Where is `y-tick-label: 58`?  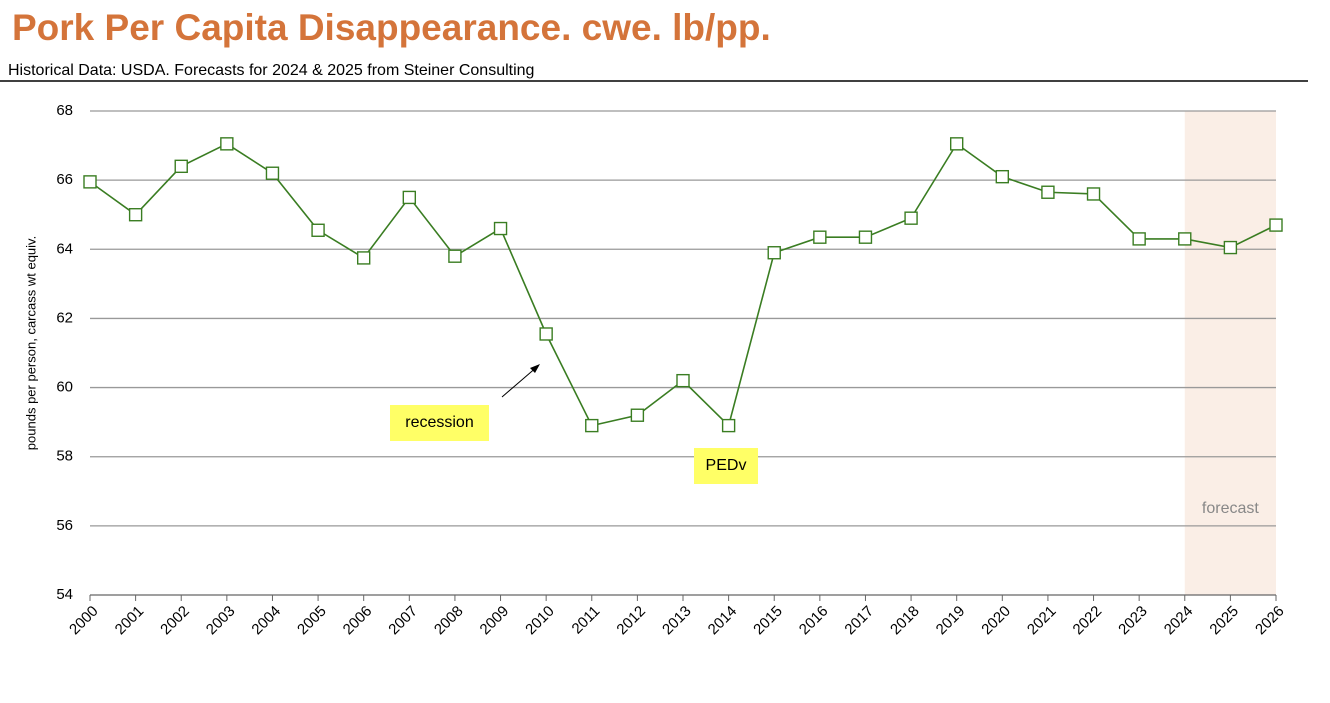
y-tick-label: 58 is located at coordinates (64, 456).